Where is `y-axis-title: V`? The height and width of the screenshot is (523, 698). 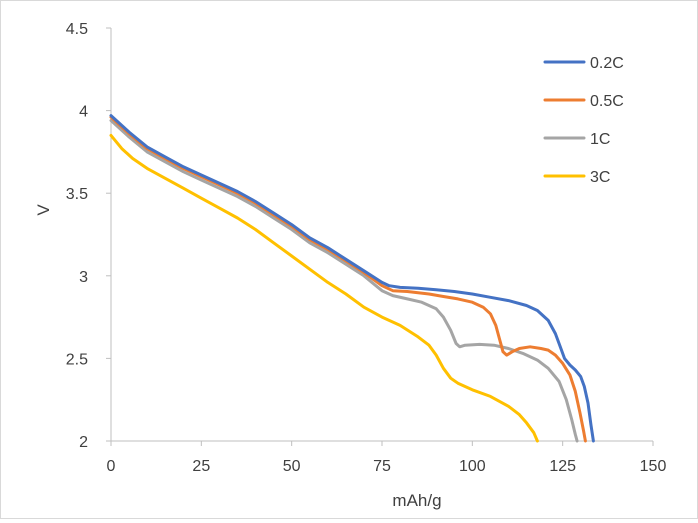
y-axis-title: V is located at coordinates (43, 210).